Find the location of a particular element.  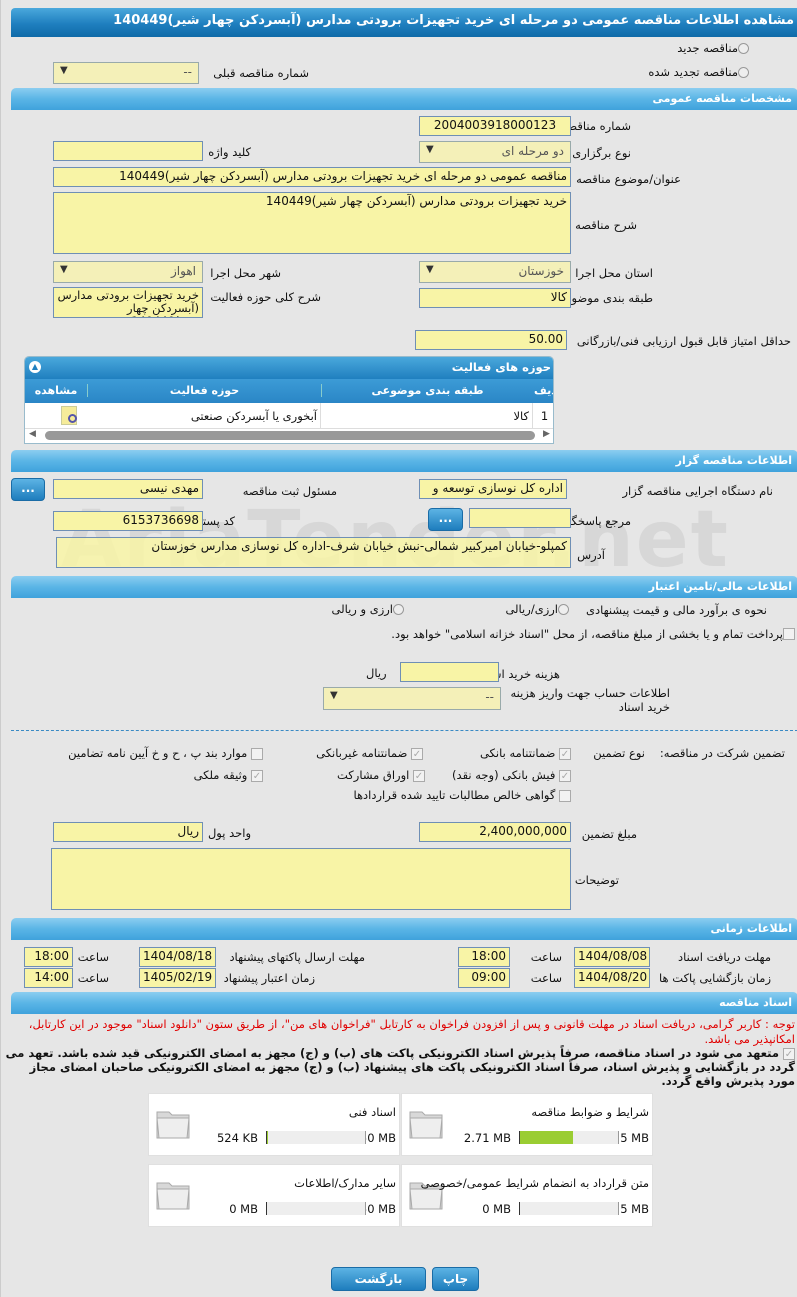

method-select: دو مرحله ای ▼ is located at coordinates (495, 152).